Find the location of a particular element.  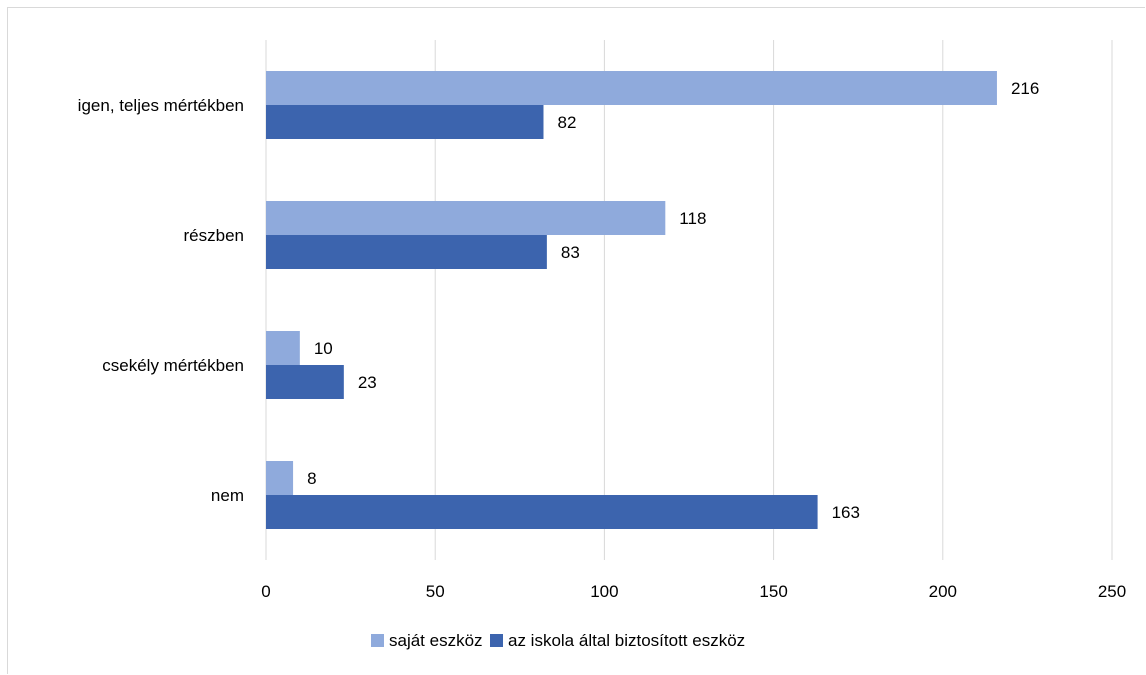

bar-value-label: 23 is located at coordinates (367, 382).